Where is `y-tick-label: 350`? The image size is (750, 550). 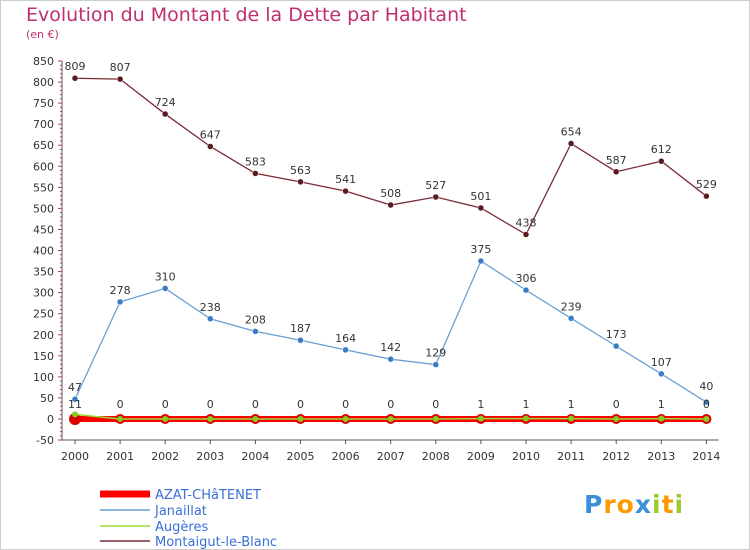 y-tick-label: 350 is located at coordinates (43, 272).